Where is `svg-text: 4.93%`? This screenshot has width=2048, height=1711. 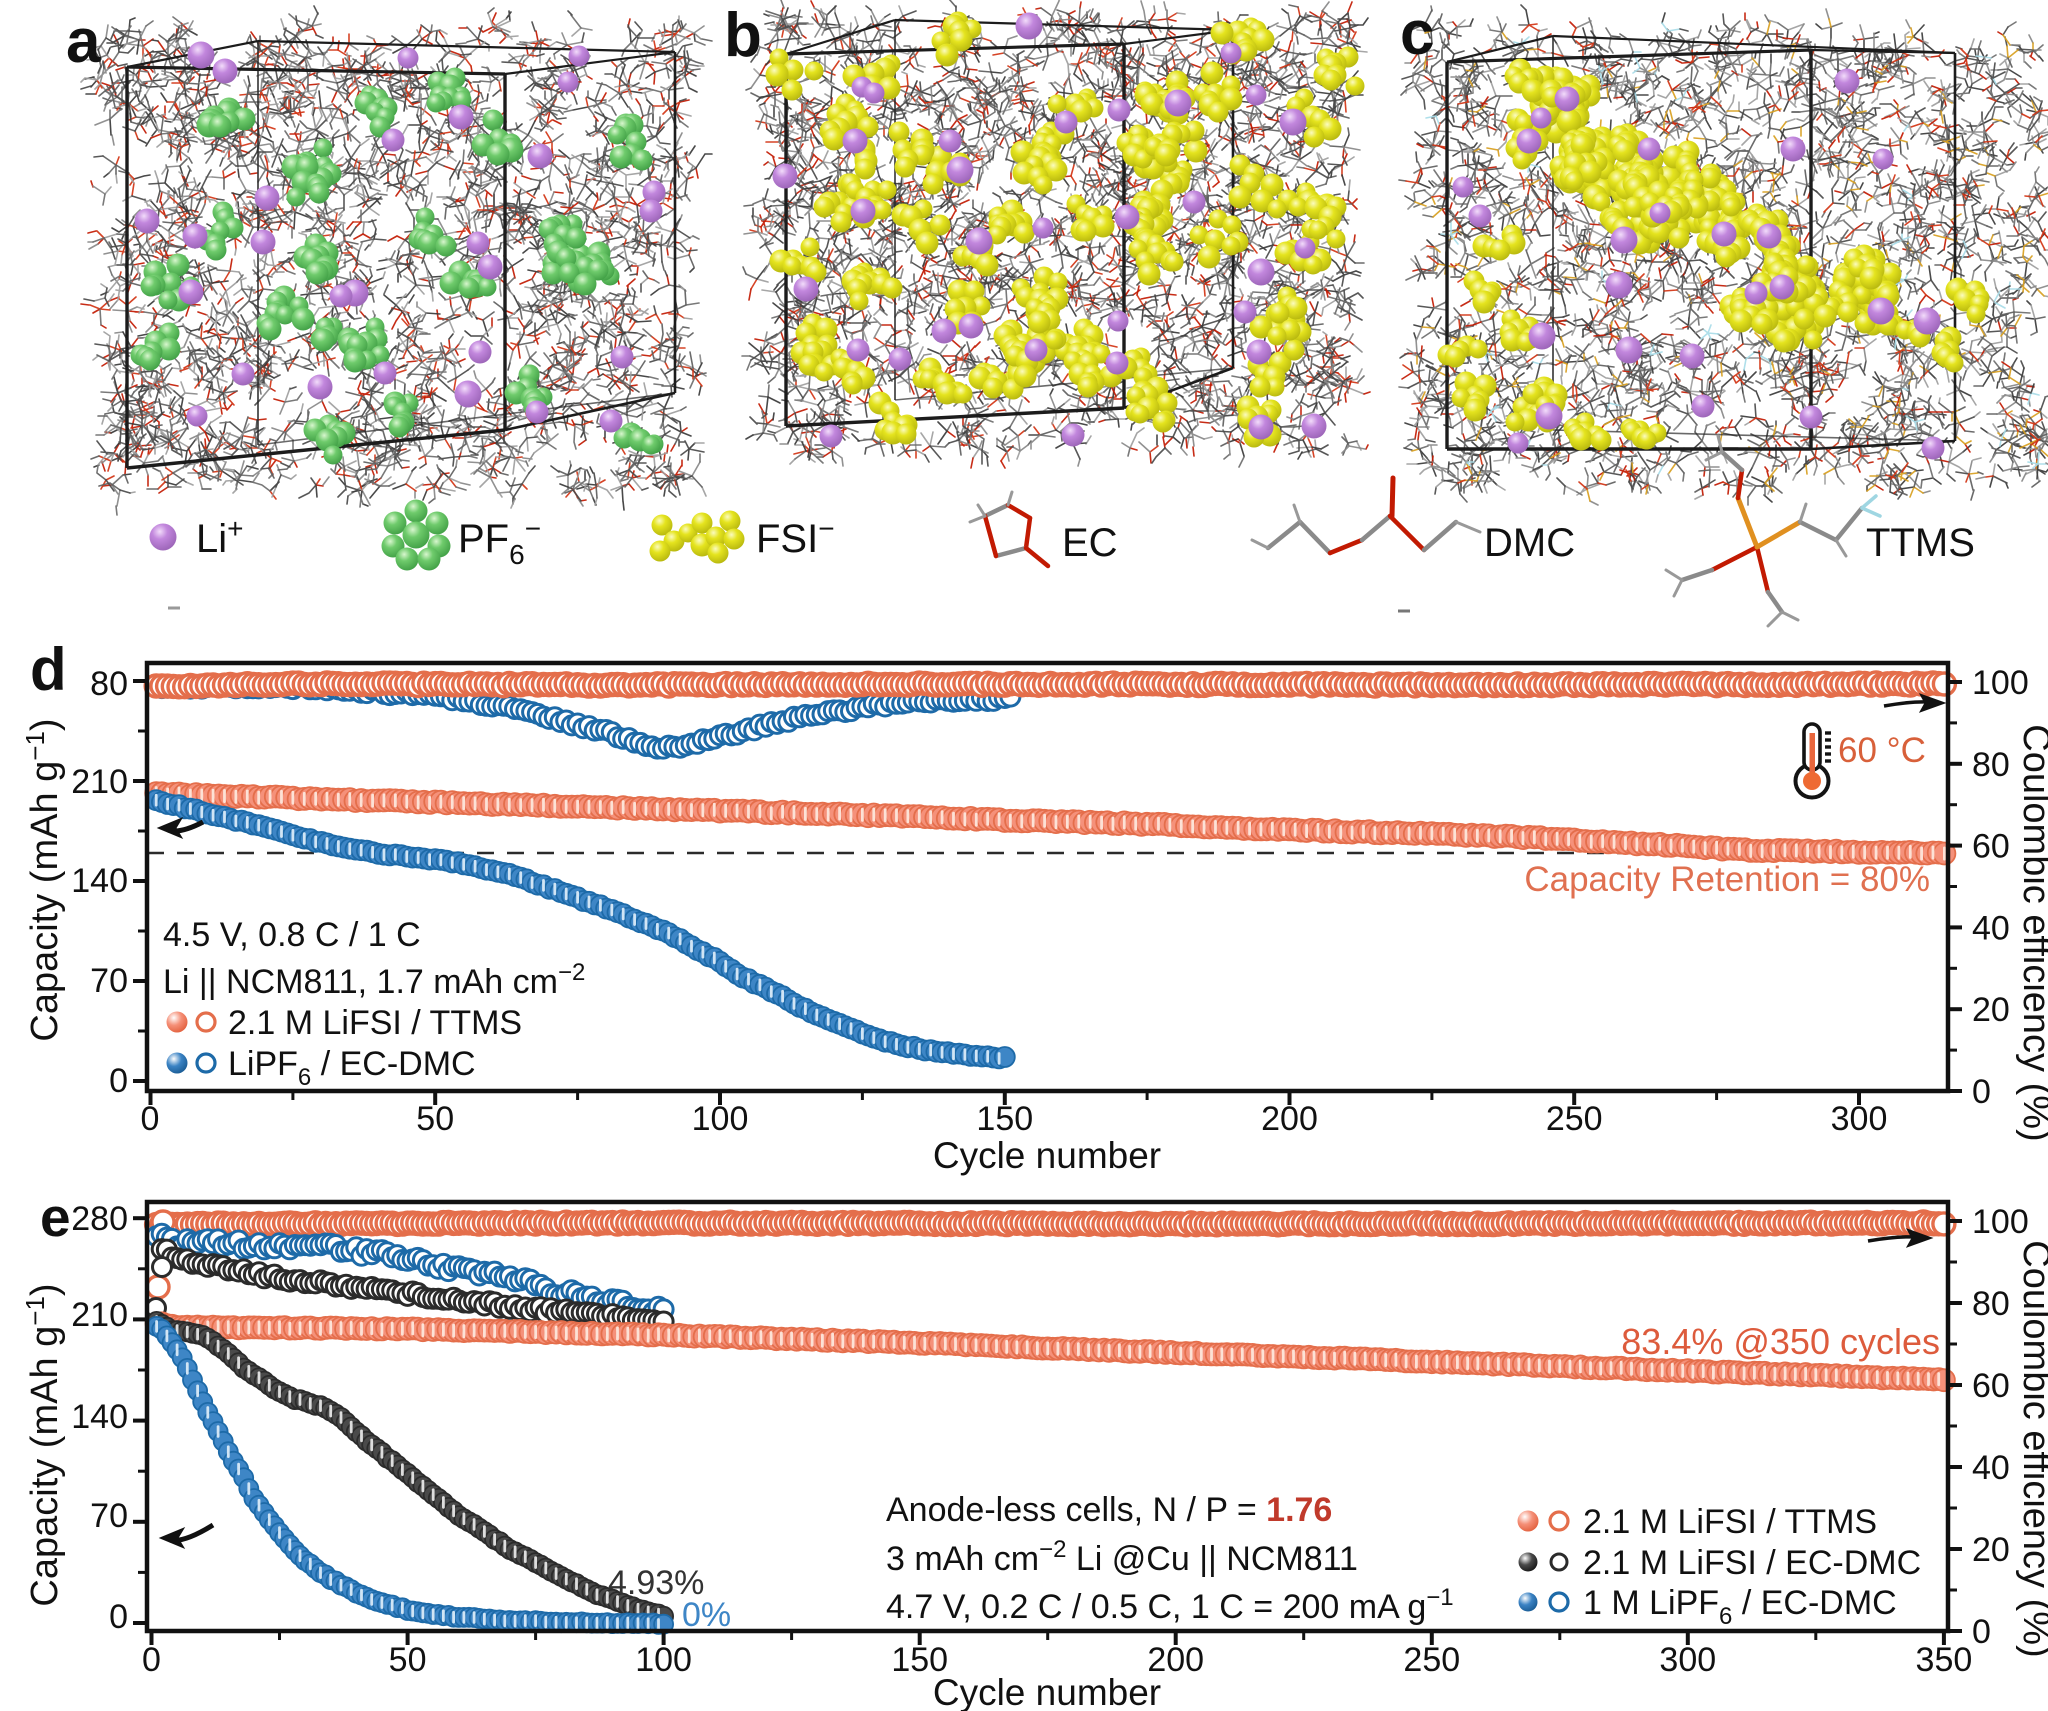
svg-text: 4.93% is located at coordinates (656, 1583).